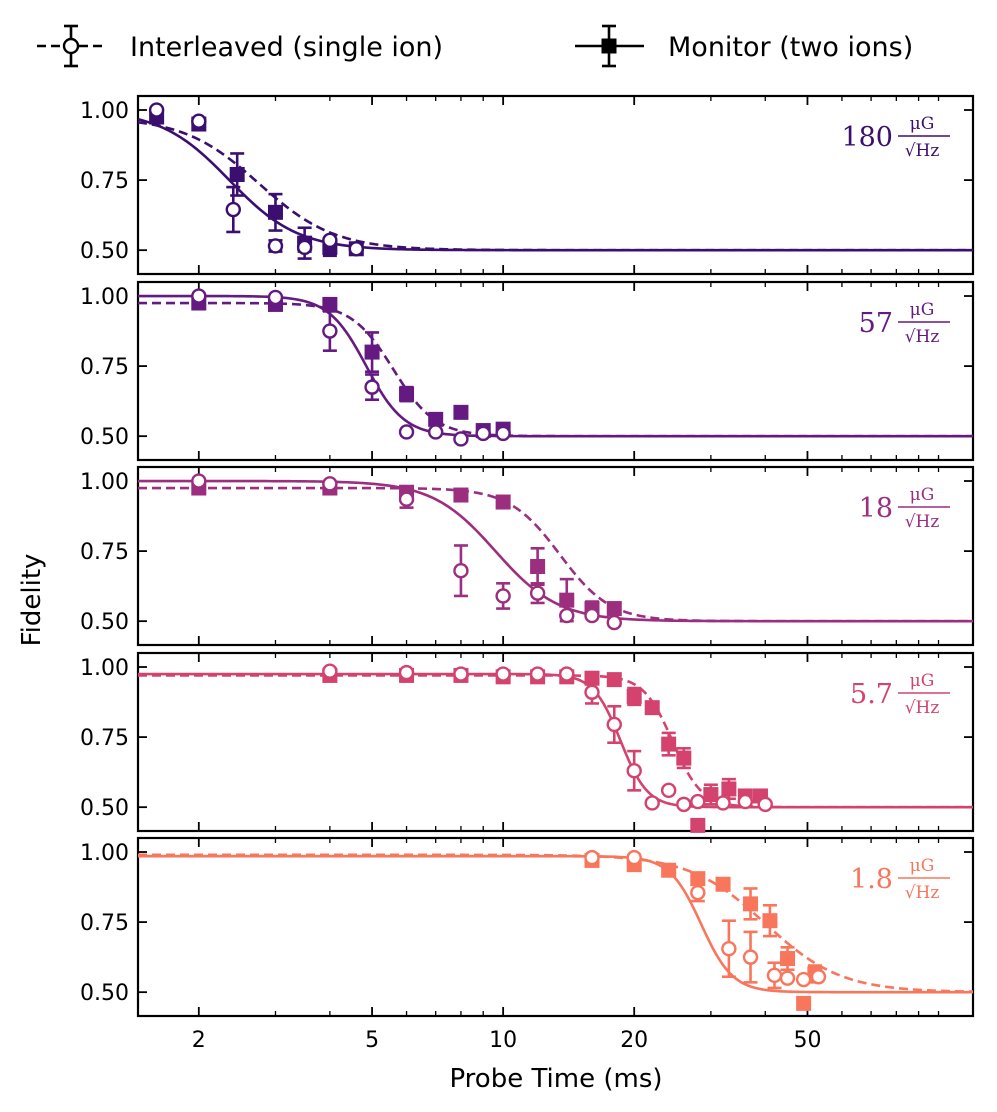 The image size is (997, 1112). I want to click on panel-4: 1.00 0.75 0.50 5.7 μG √Hz, so click(527, 742).